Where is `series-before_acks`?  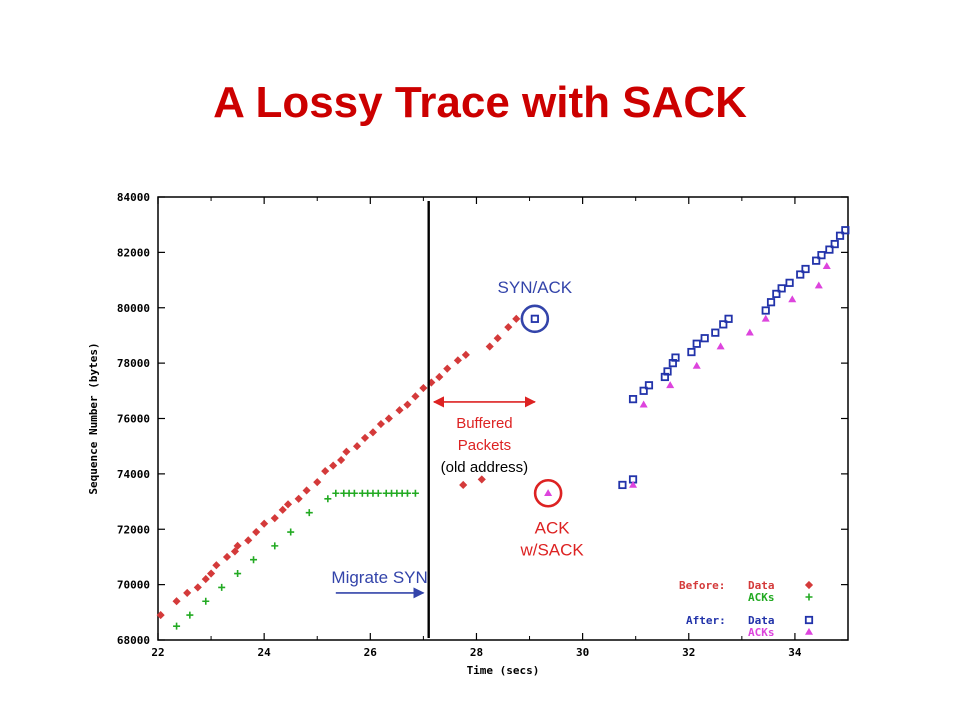
series-before_acks is located at coordinates (296, 559).